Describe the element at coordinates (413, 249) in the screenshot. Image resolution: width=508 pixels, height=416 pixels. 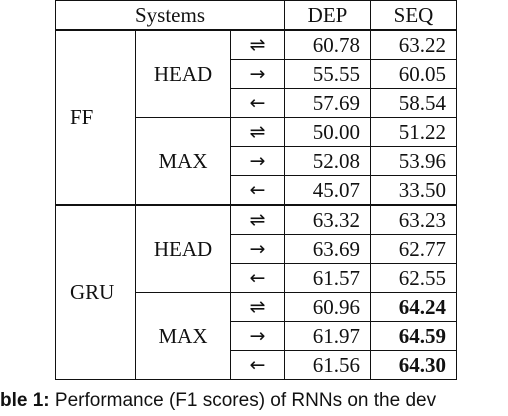
I see `seq-score: 62.77` at that location.